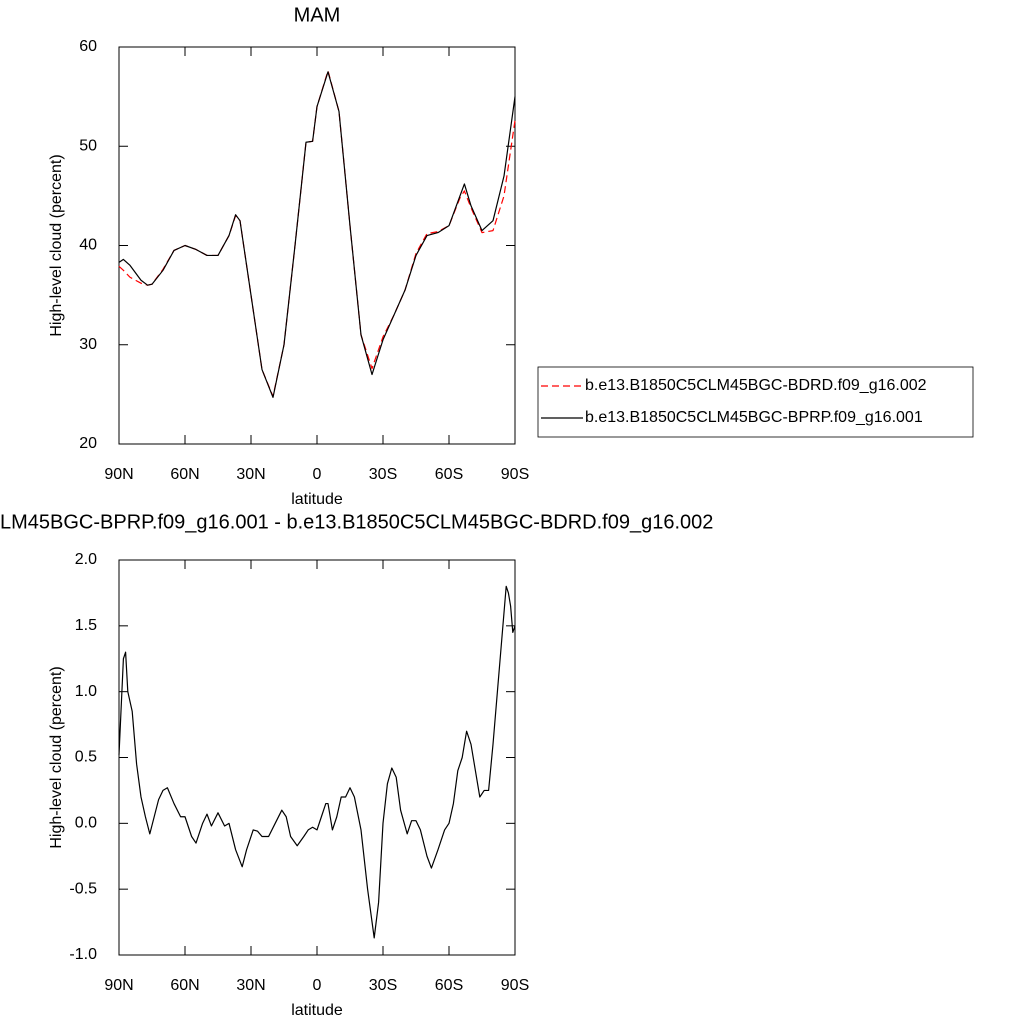 The height and width of the screenshot is (1024, 1024). What do you see at coordinates (755, 402) in the screenshot?
I see `legend-box` at bounding box center [755, 402].